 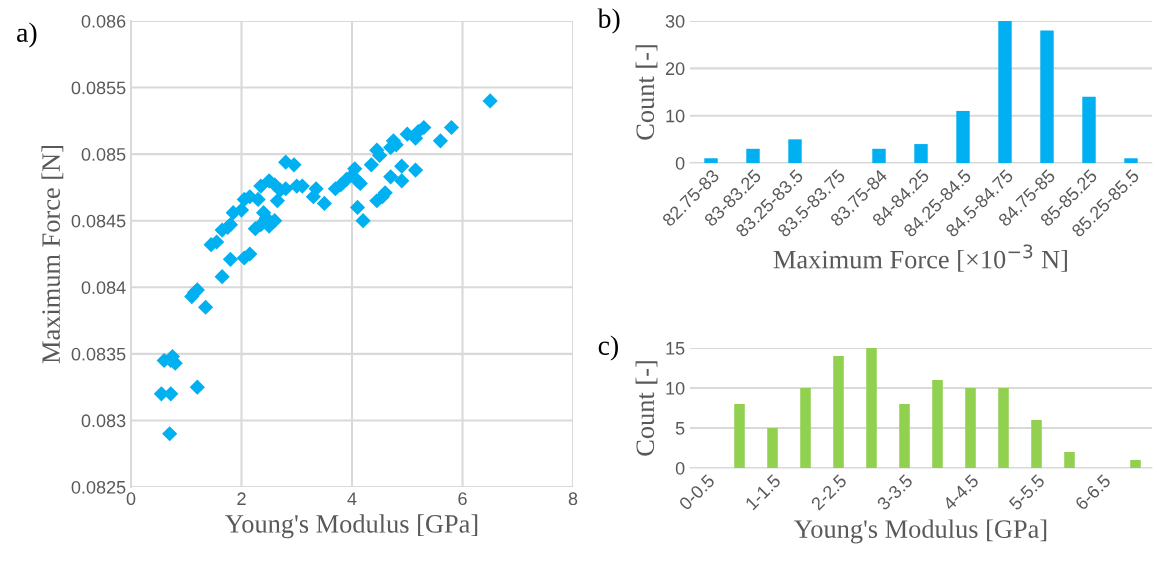 What do you see at coordinates (98, 354) in the screenshot?
I see `y-tick-label: 0.0835` at bounding box center [98, 354].